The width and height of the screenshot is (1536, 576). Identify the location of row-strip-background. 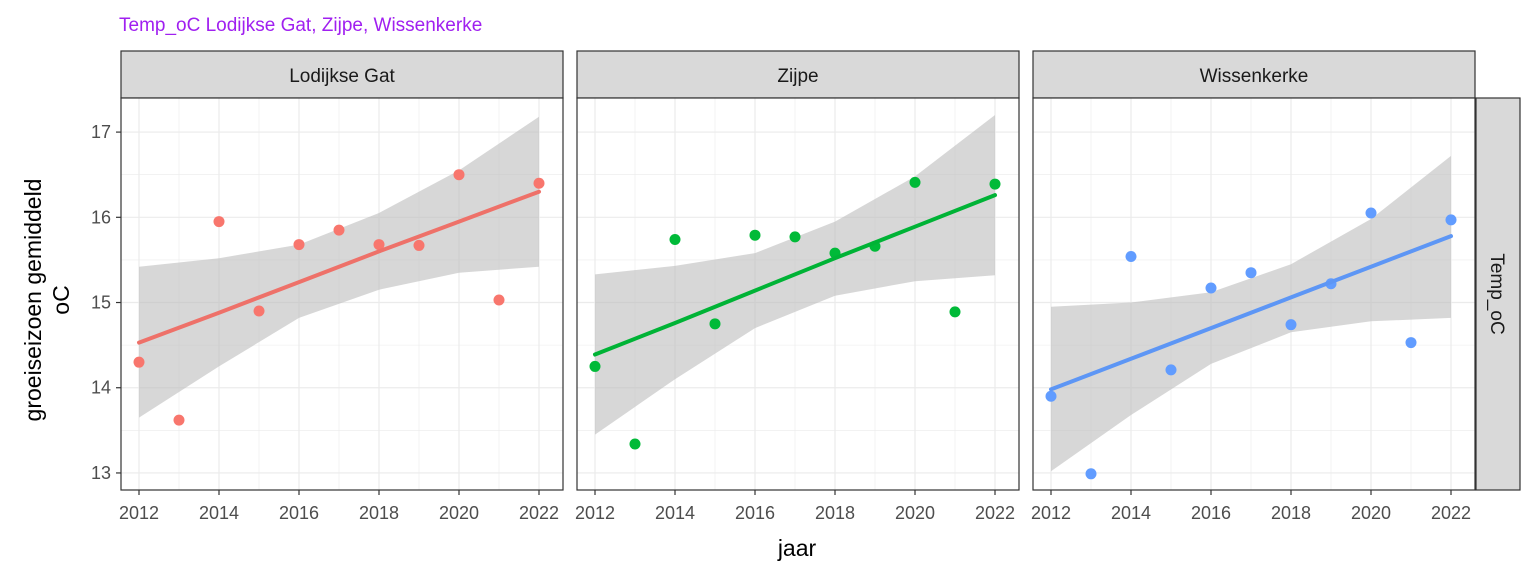
(1498, 294).